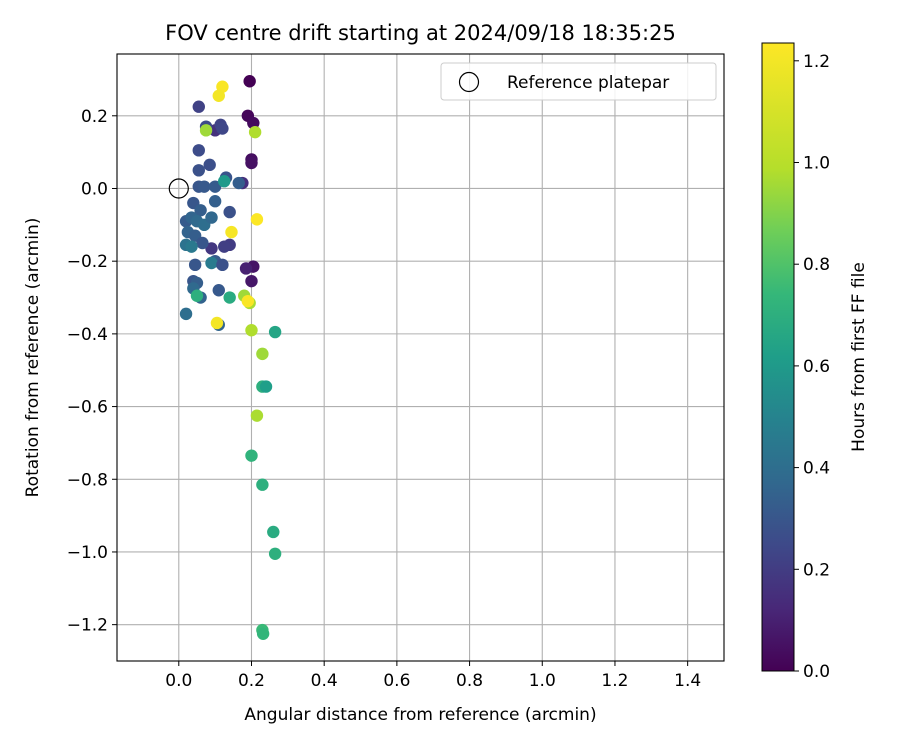 The image size is (900, 754). What do you see at coordinates (778, 357) in the screenshot?
I see `colorbar-gradient` at bounding box center [778, 357].